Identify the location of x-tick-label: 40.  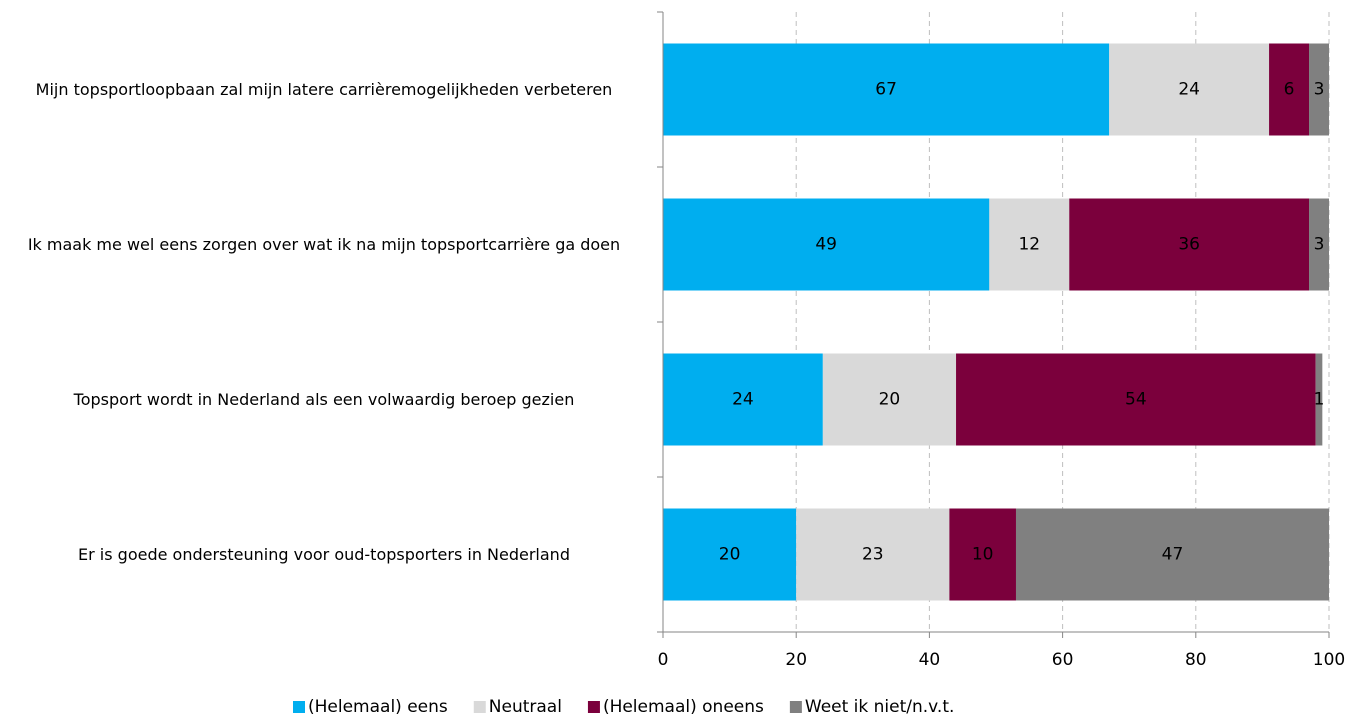
(930, 660).